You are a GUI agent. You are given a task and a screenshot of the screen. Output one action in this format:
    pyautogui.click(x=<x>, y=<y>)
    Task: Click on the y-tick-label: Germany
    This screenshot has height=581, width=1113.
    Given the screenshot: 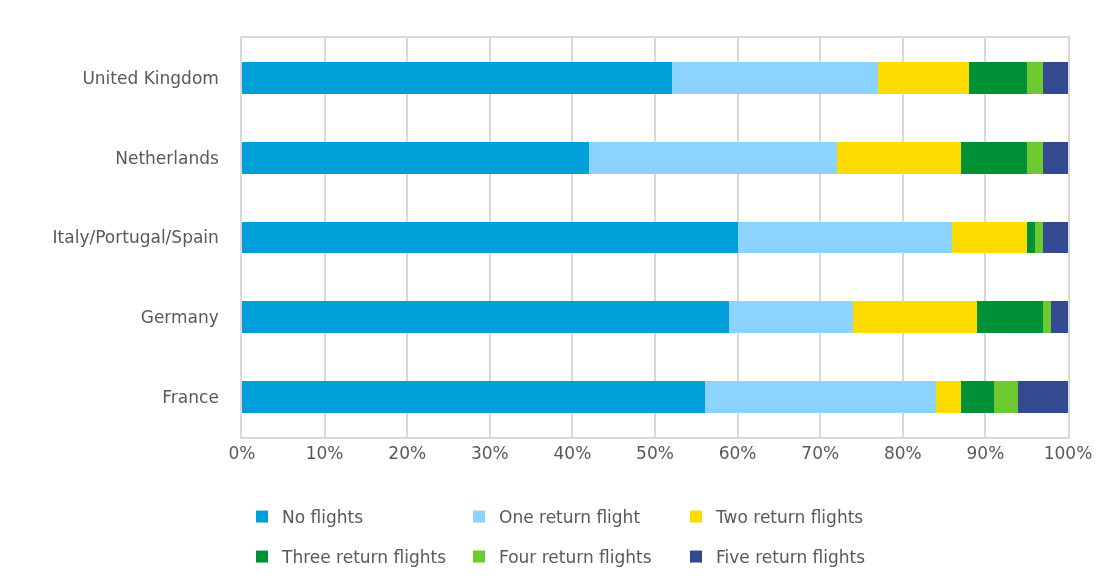 What is the action you would take?
    pyautogui.click(x=179, y=317)
    